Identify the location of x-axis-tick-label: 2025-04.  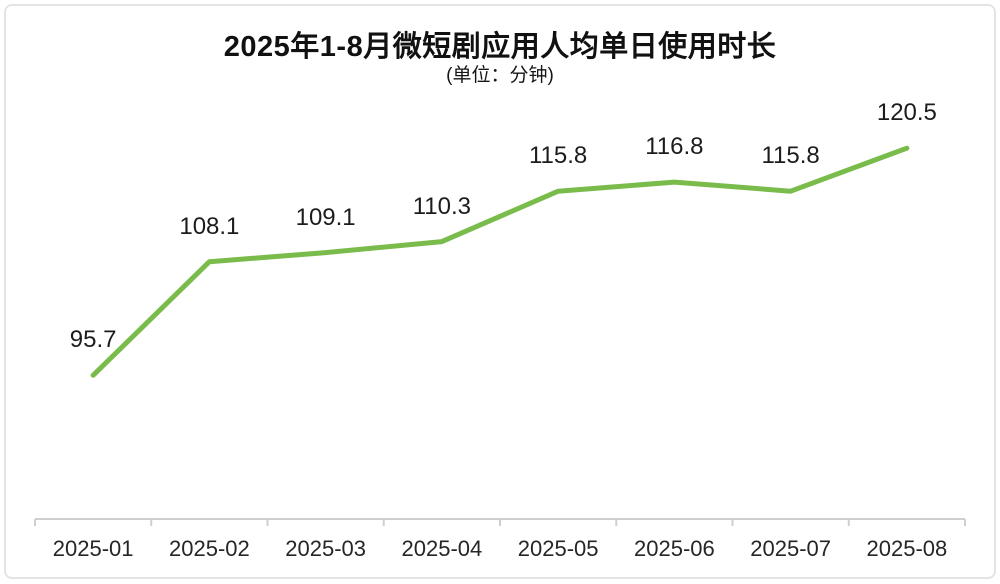
(442, 548).